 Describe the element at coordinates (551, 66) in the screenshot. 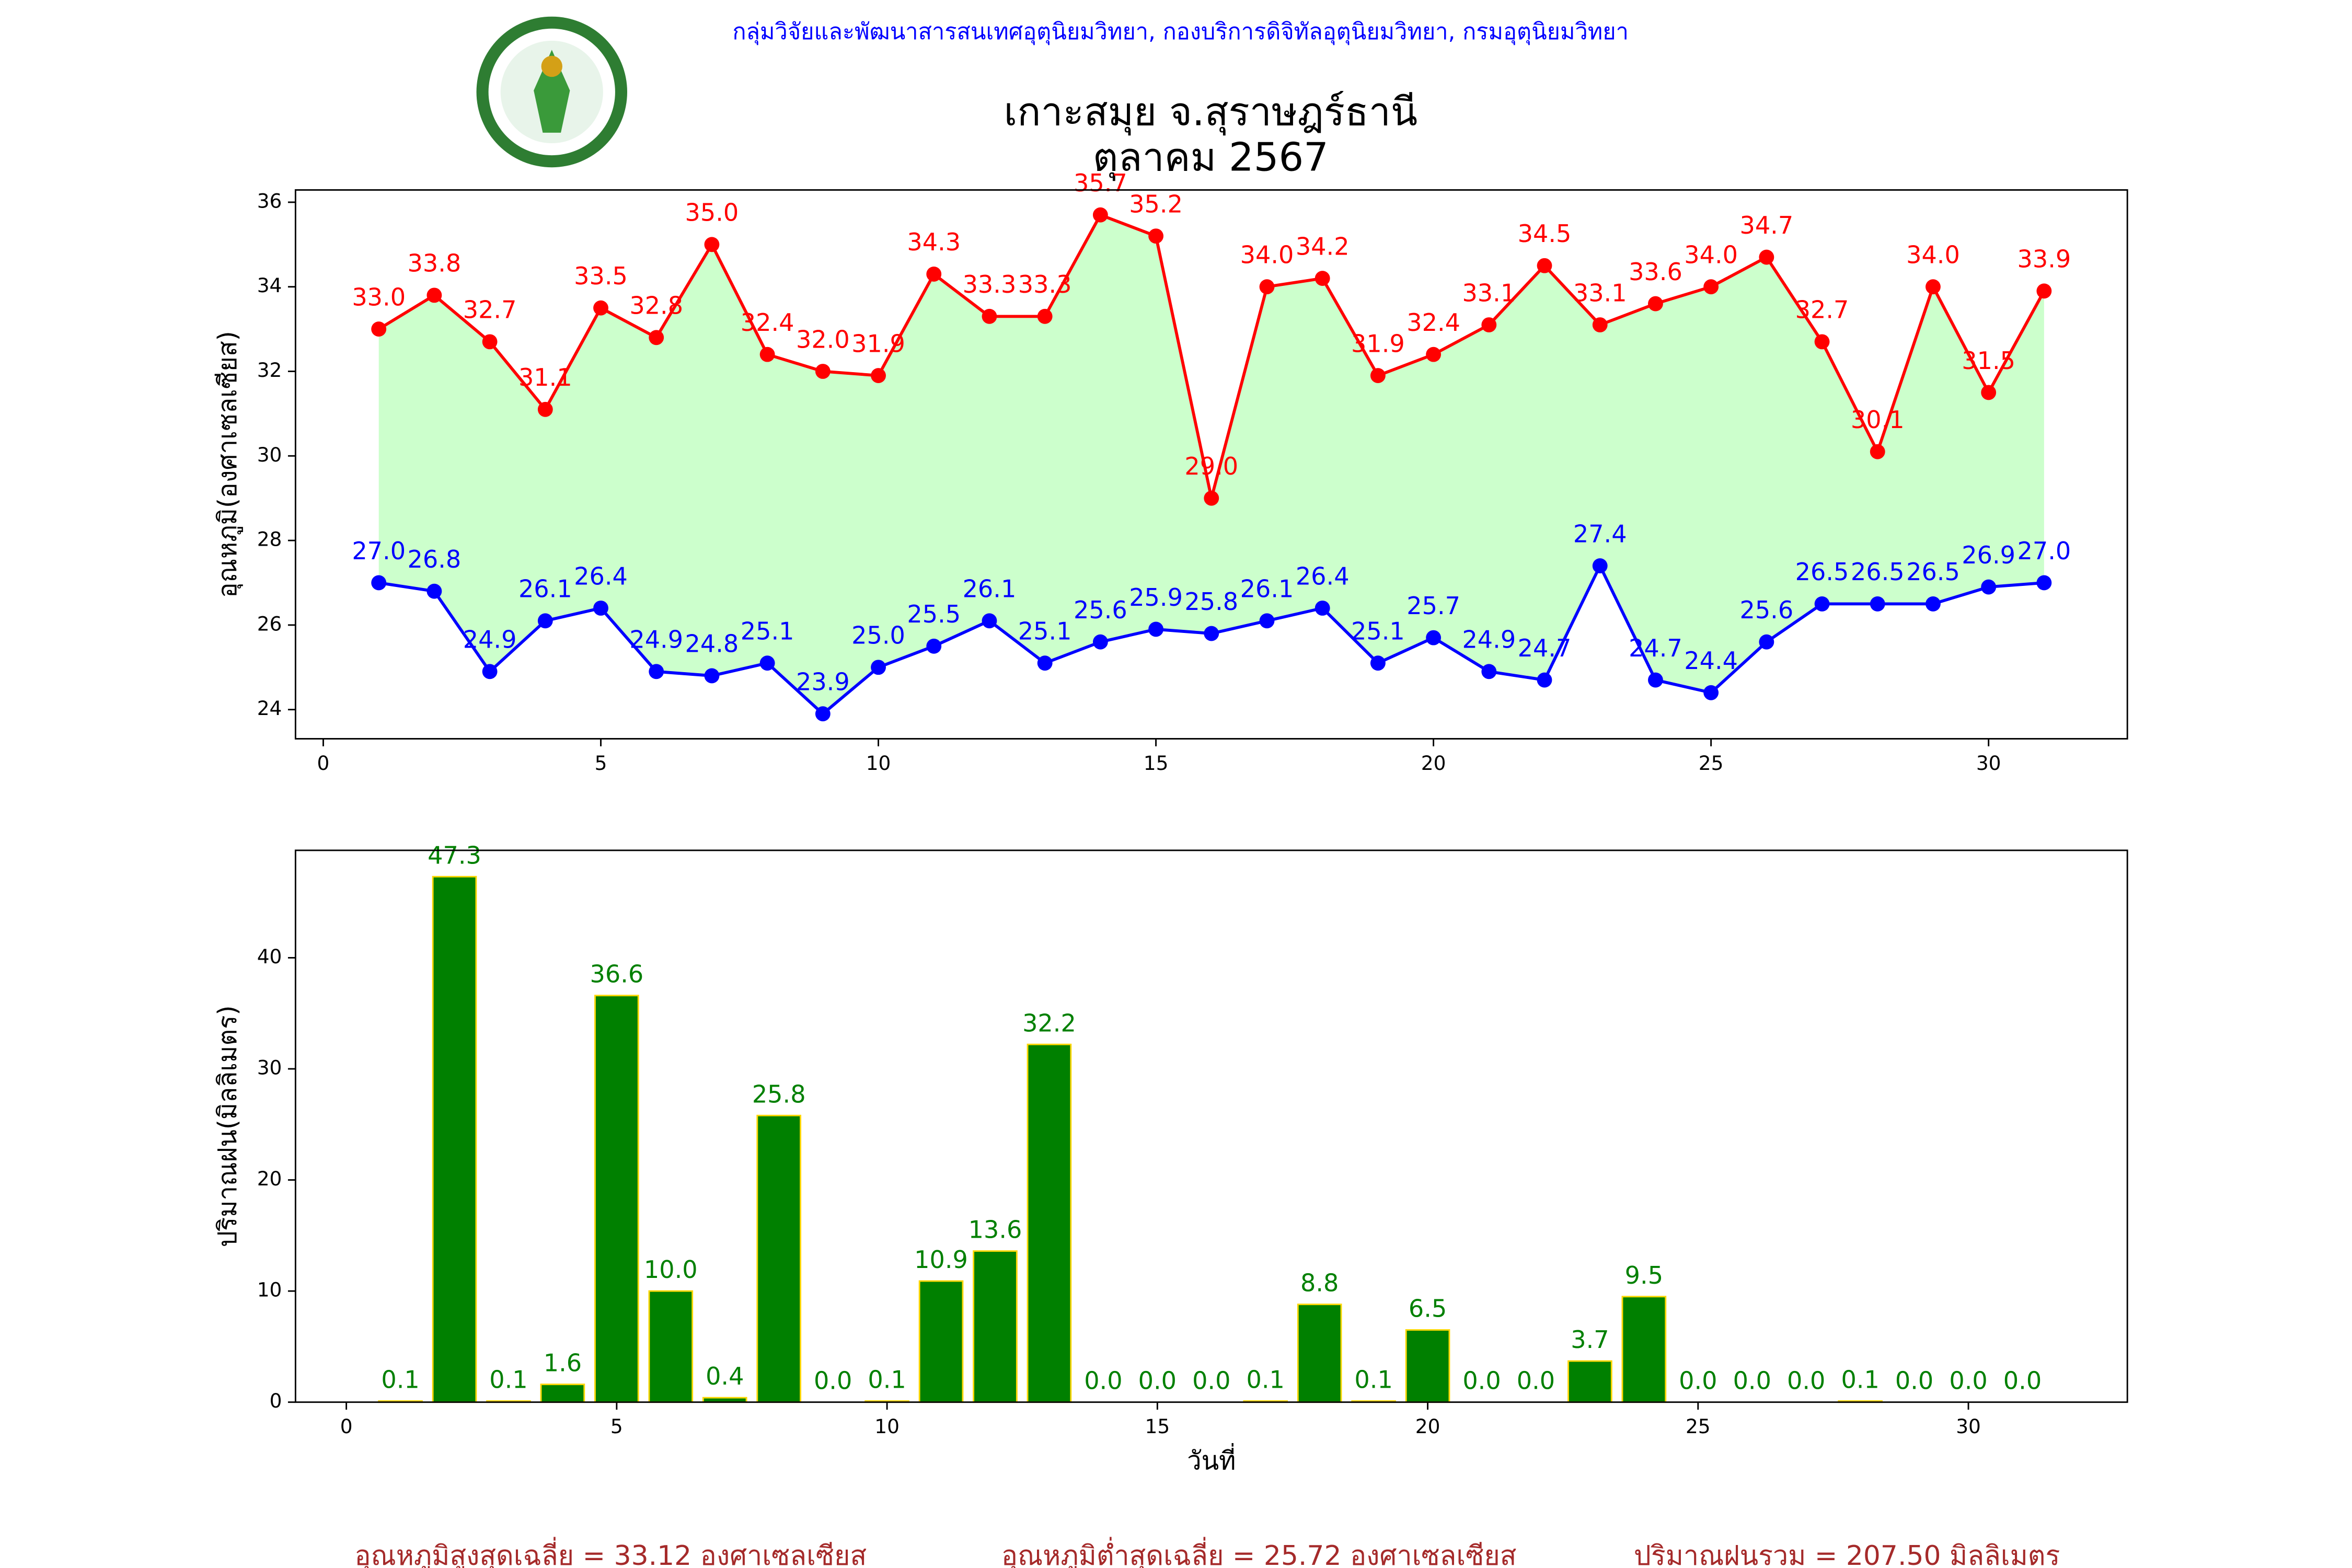

I see `logo-head` at that location.